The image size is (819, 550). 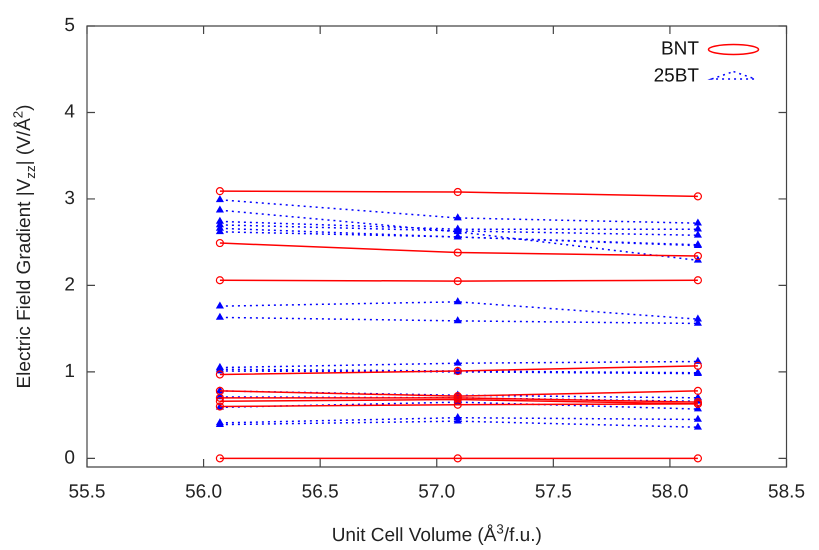 I want to click on y-axis-title: Electric Field Gradient |Vzz| (V/Å2), so click(x=24, y=246).